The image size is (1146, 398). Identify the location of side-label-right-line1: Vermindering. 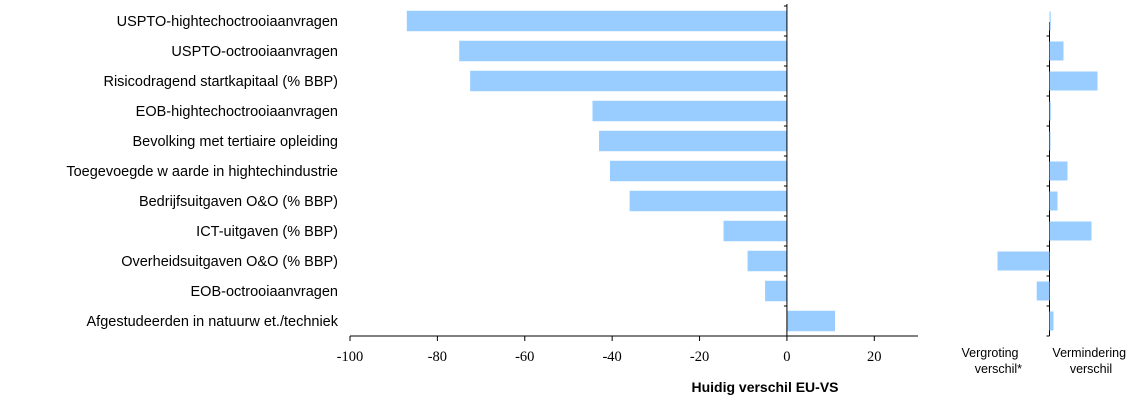
(1089, 353).